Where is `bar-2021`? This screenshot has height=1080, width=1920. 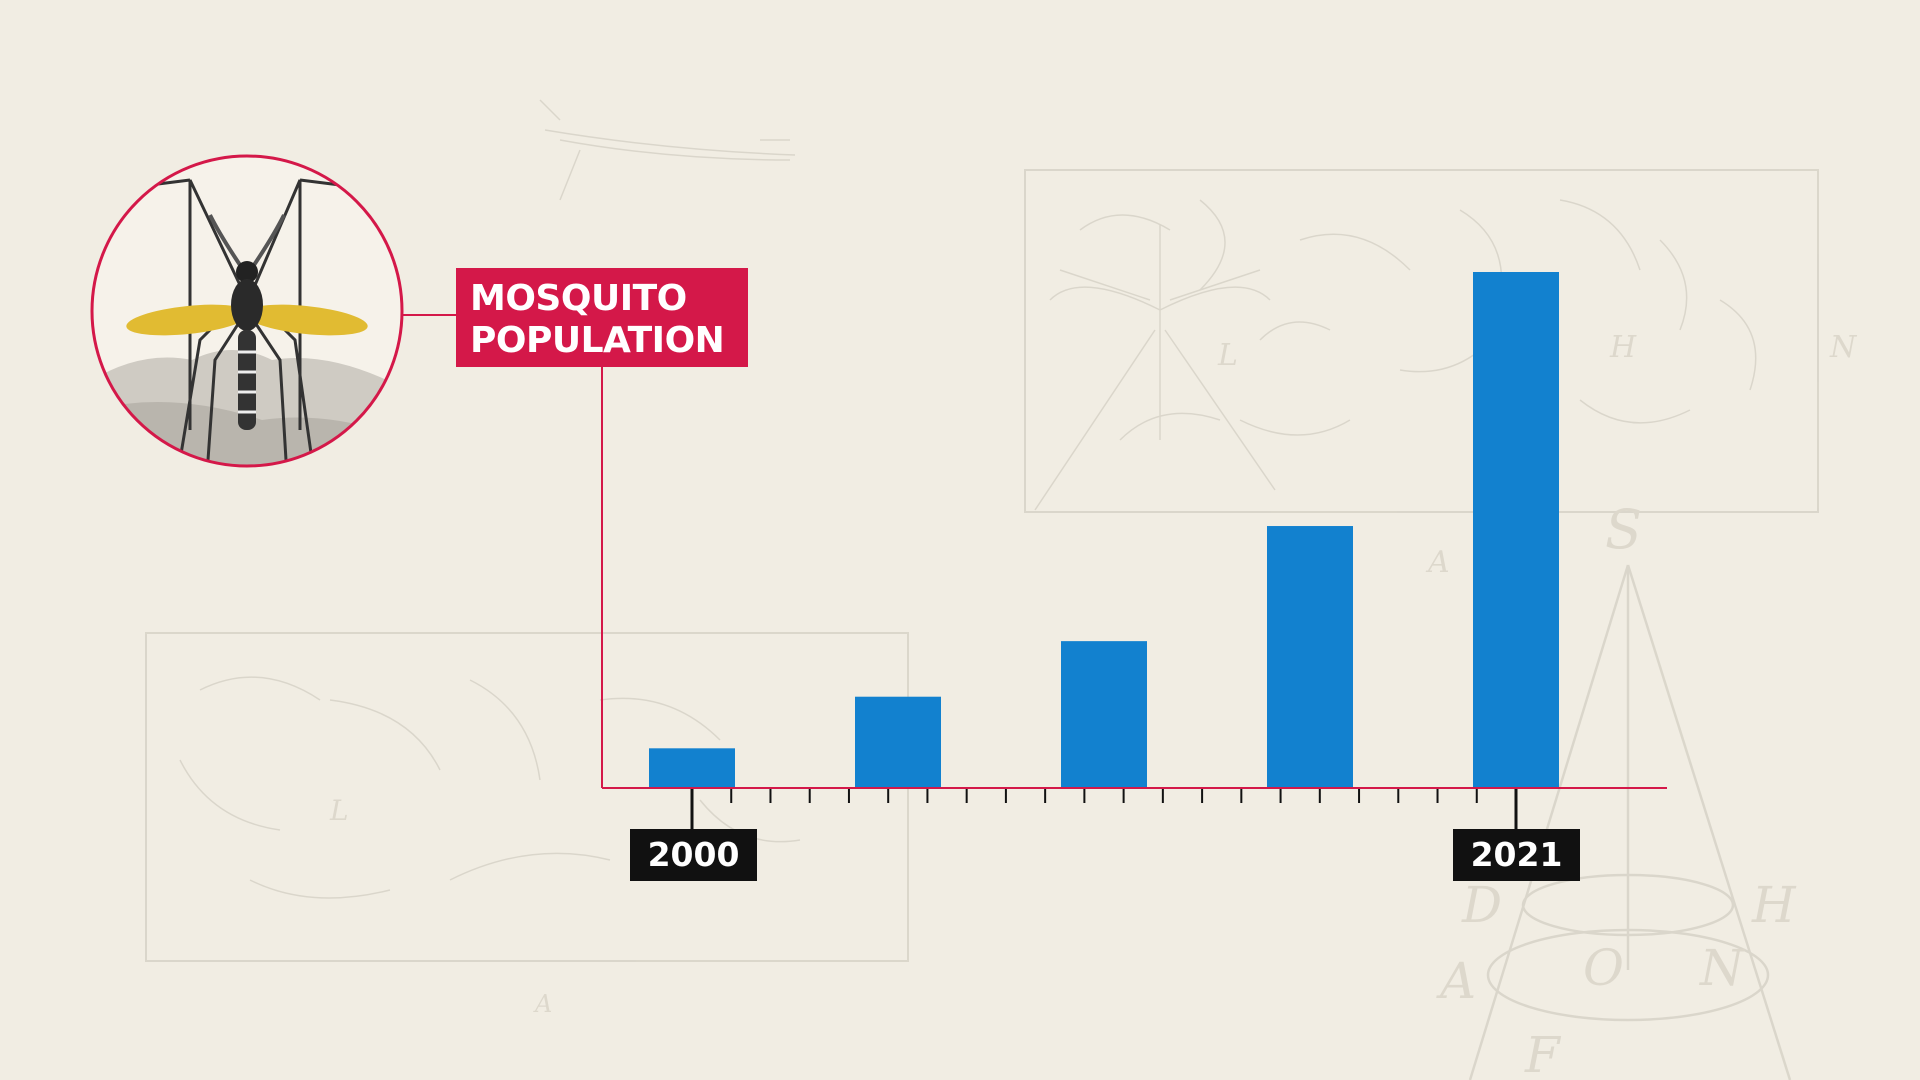 bar-2021 is located at coordinates (1516, 530).